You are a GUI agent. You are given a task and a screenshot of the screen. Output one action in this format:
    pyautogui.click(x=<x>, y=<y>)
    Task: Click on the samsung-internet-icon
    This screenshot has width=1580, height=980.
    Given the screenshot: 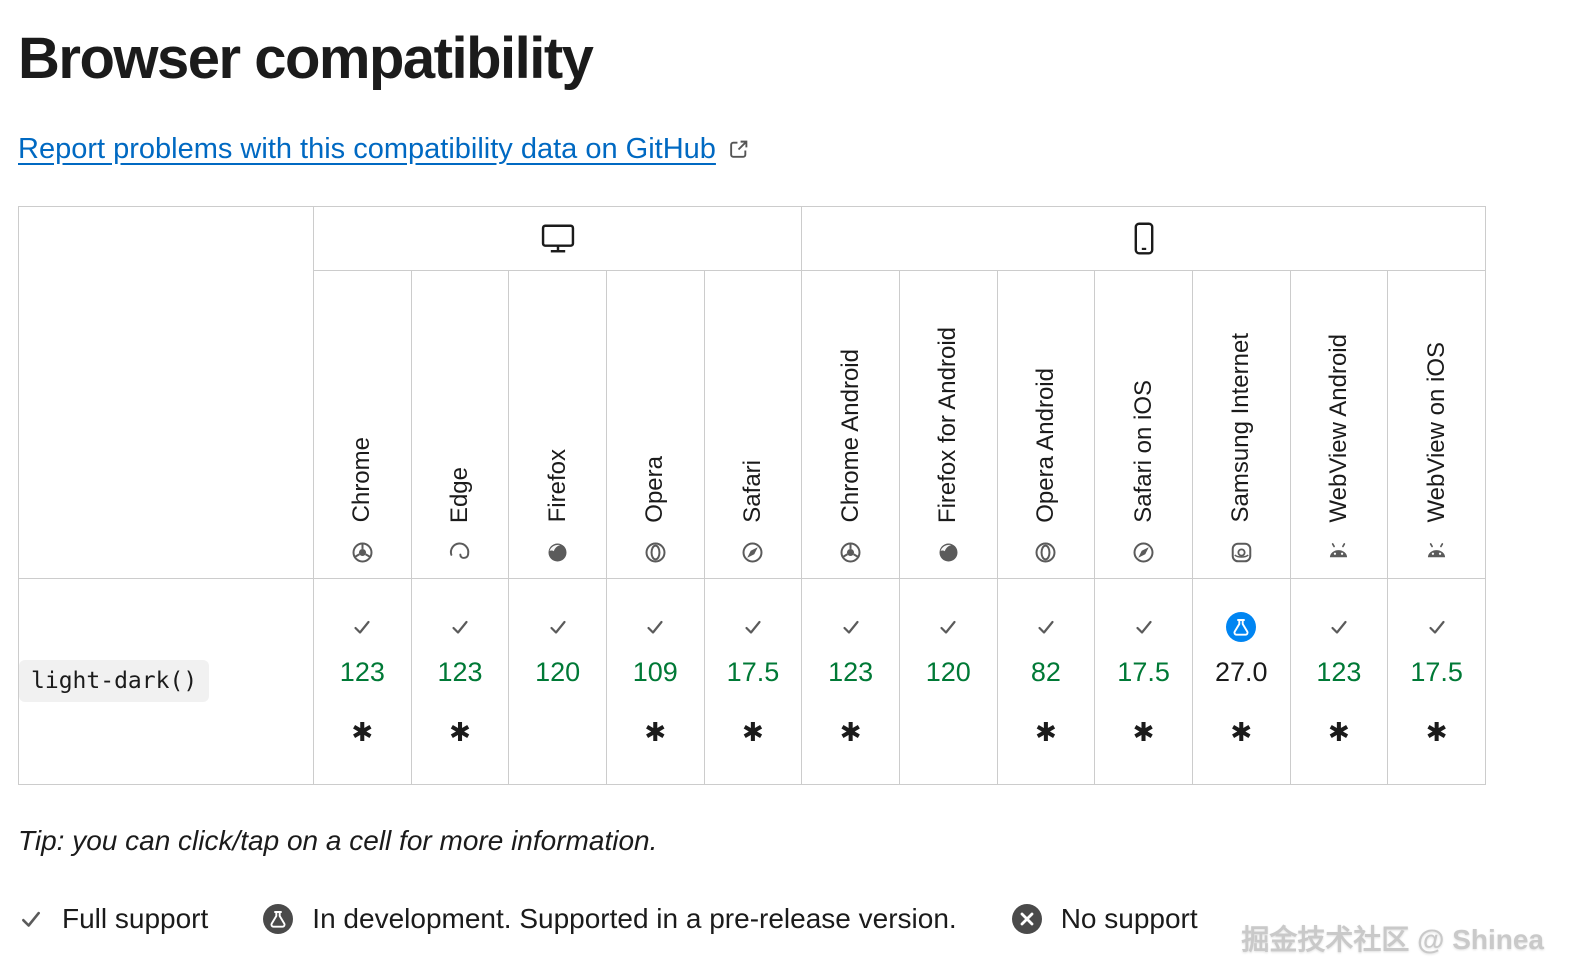 What is the action you would take?
    pyautogui.click(x=1241, y=552)
    